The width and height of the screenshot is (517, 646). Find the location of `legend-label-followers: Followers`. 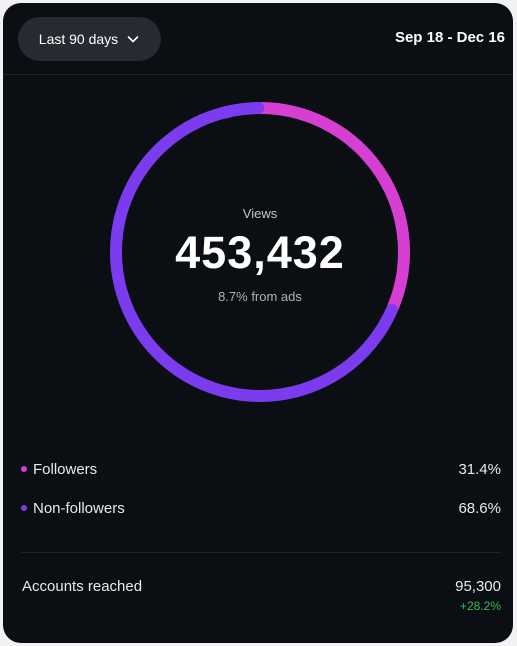

legend-label-followers: Followers is located at coordinates (65, 469).